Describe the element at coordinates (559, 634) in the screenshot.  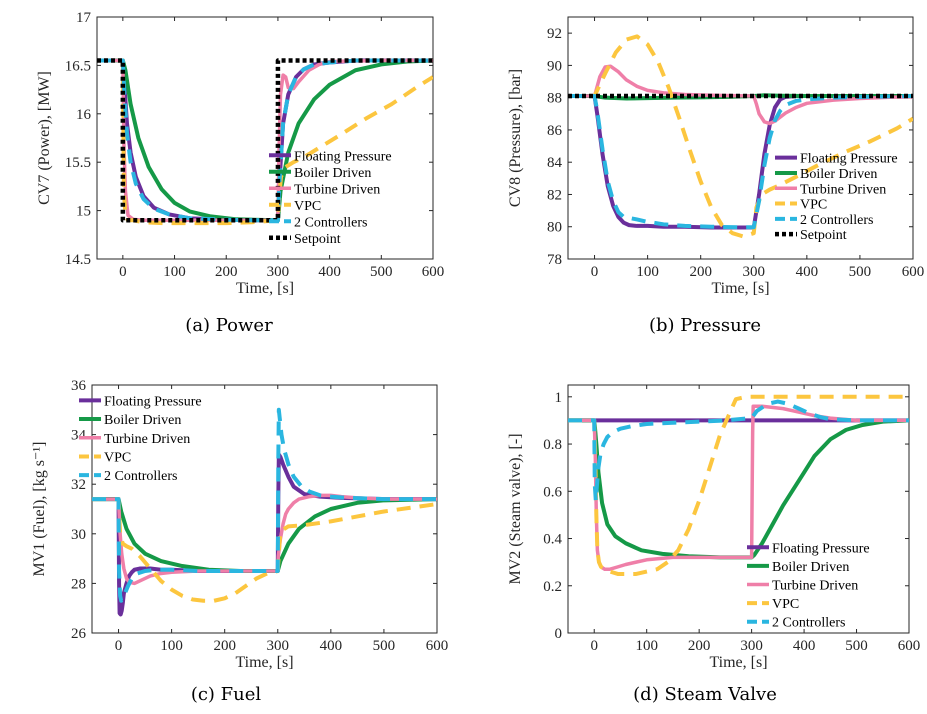
I see `y-tick-label: 0` at that location.